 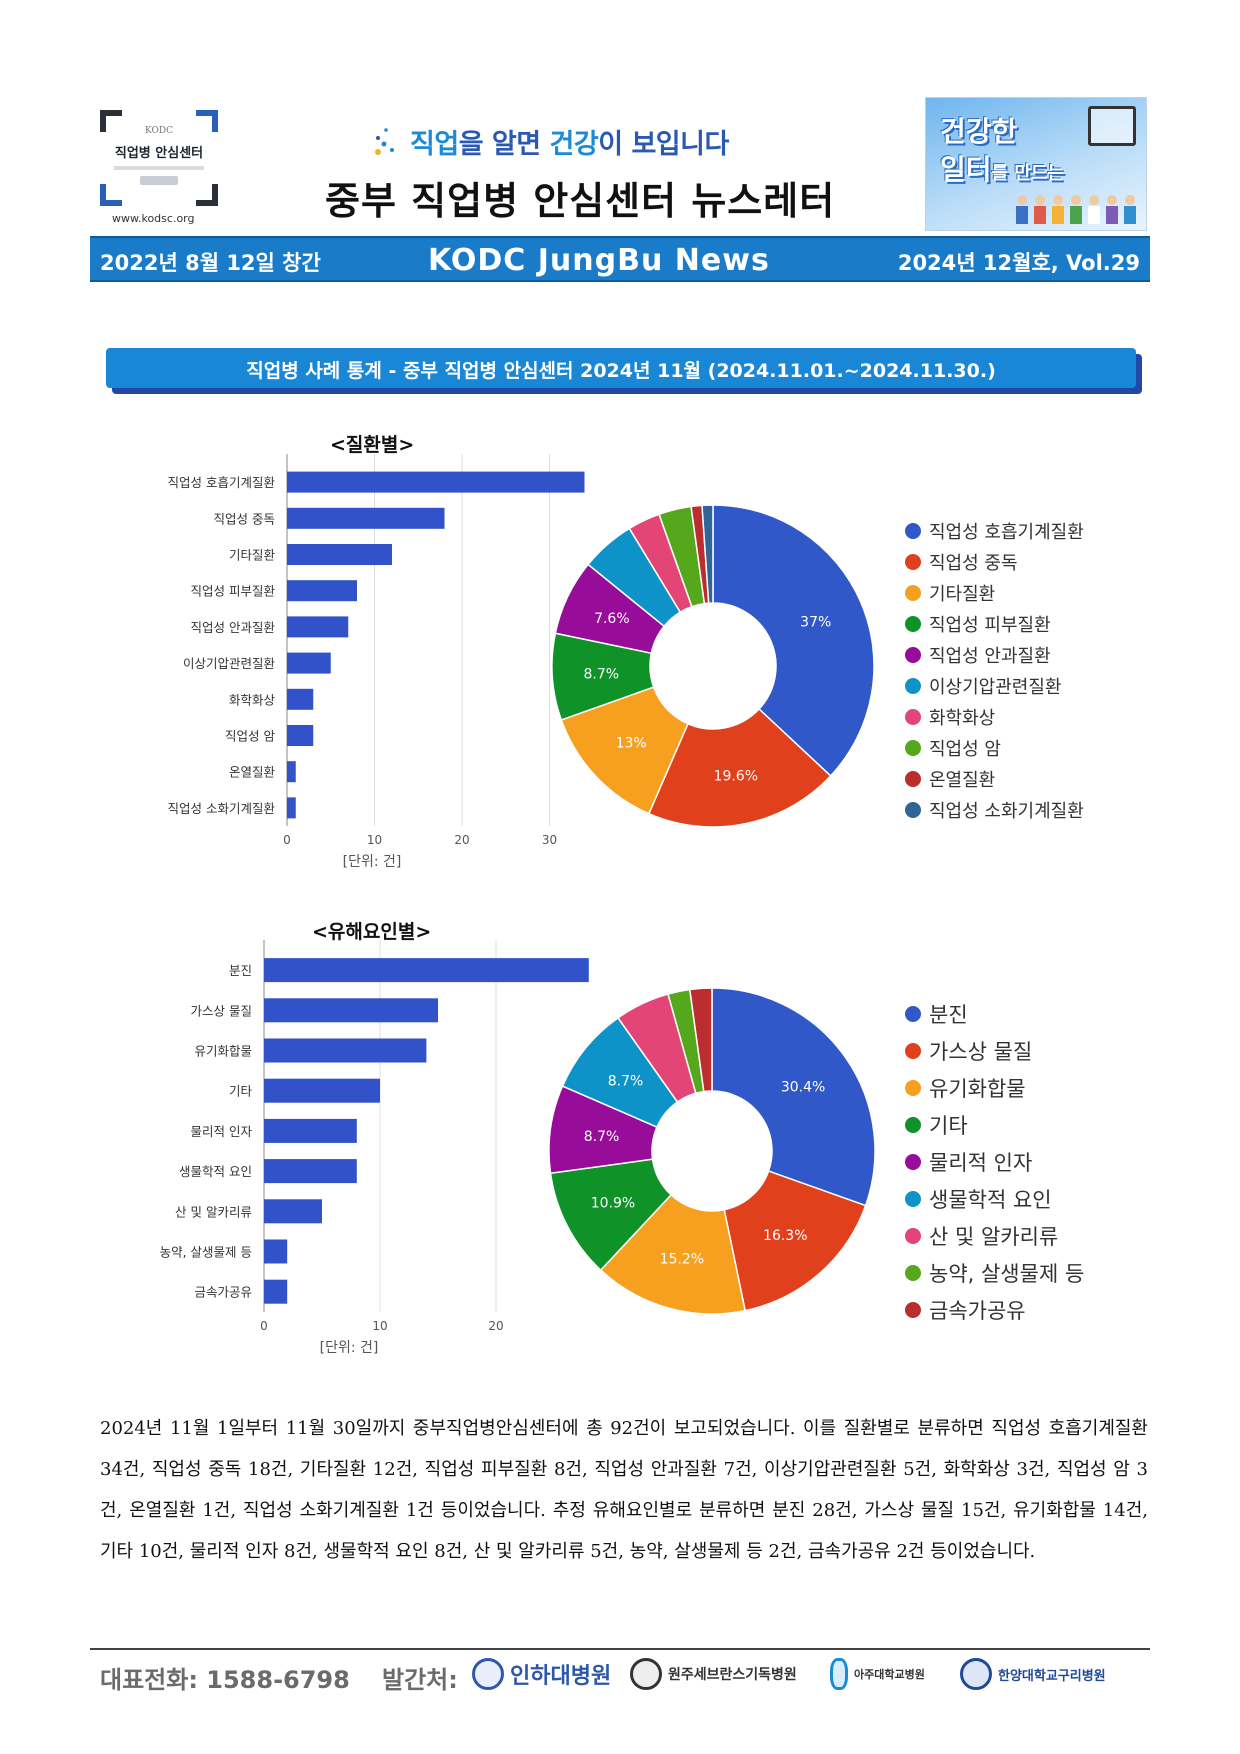 What do you see at coordinates (222, 1131) in the screenshot?
I see `category-label: 물리적 인자` at bounding box center [222, 1131].